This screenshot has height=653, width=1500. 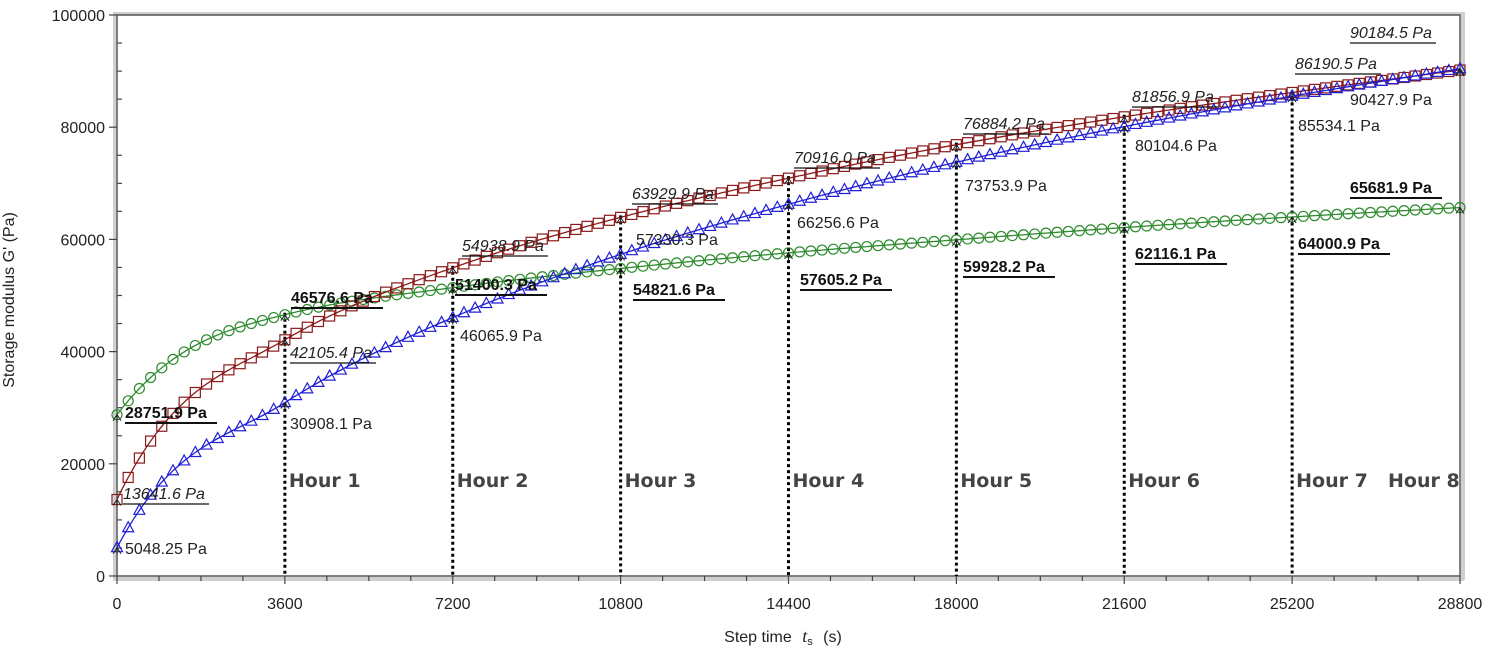 What do you see at coordinates (166, 413) in the screenshot?
I see `value-label: 28751.9 Pa` at bounding box center [166, 413].